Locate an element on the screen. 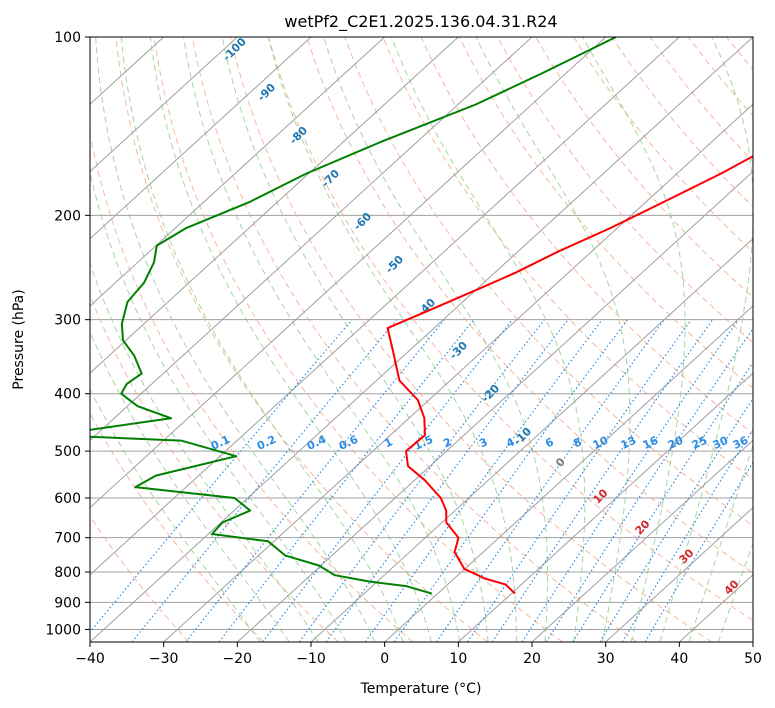 The height and width of the screenshot is (708, 775). isotherm is located at coordinates (764, 339).